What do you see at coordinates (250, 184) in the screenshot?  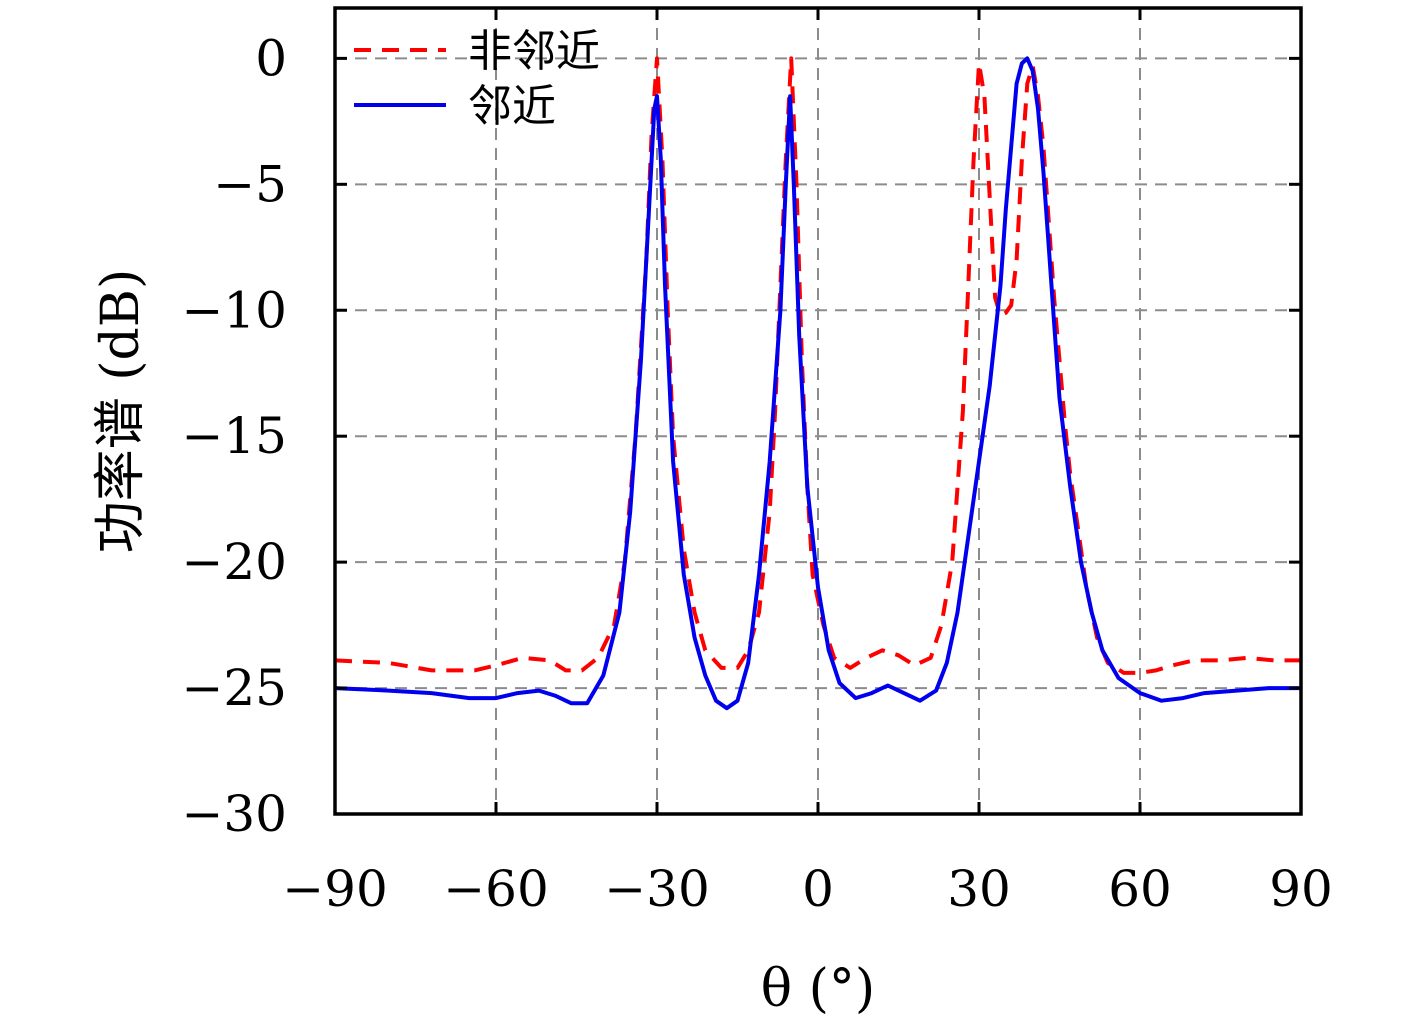 I see `y-tick-label: −5` at bounding box center [250, 184].